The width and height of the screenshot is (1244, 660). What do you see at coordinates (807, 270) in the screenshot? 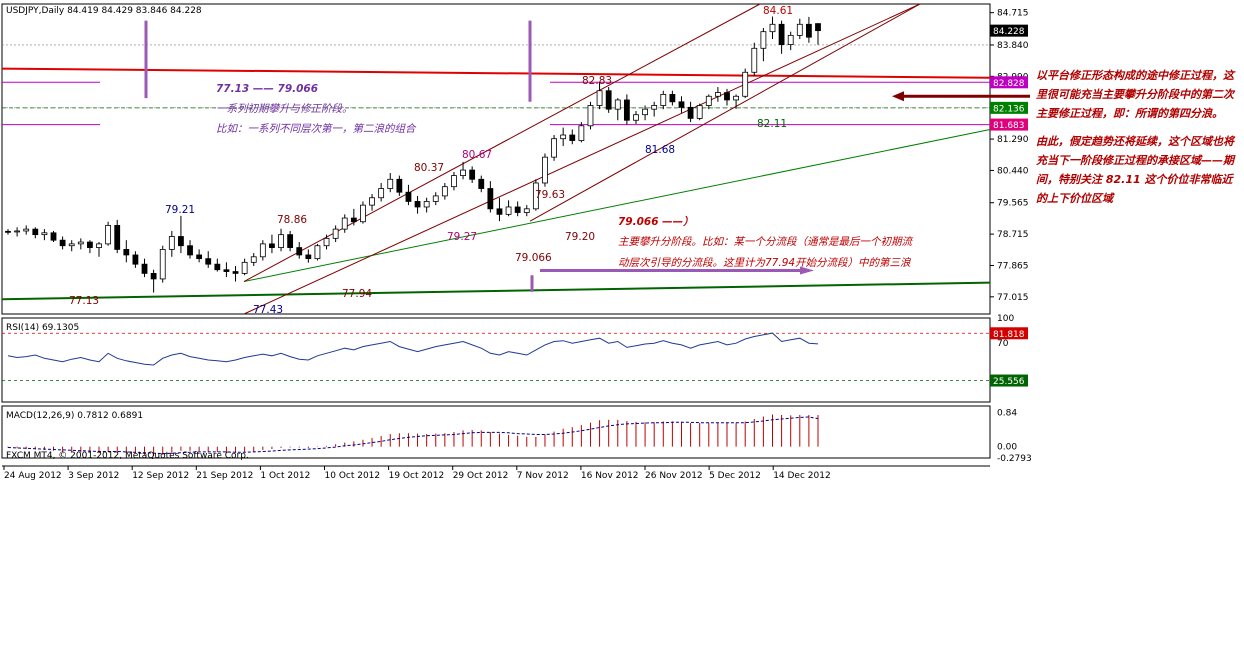
I see `purple-arrow-head` at bounding box center [807, 270].